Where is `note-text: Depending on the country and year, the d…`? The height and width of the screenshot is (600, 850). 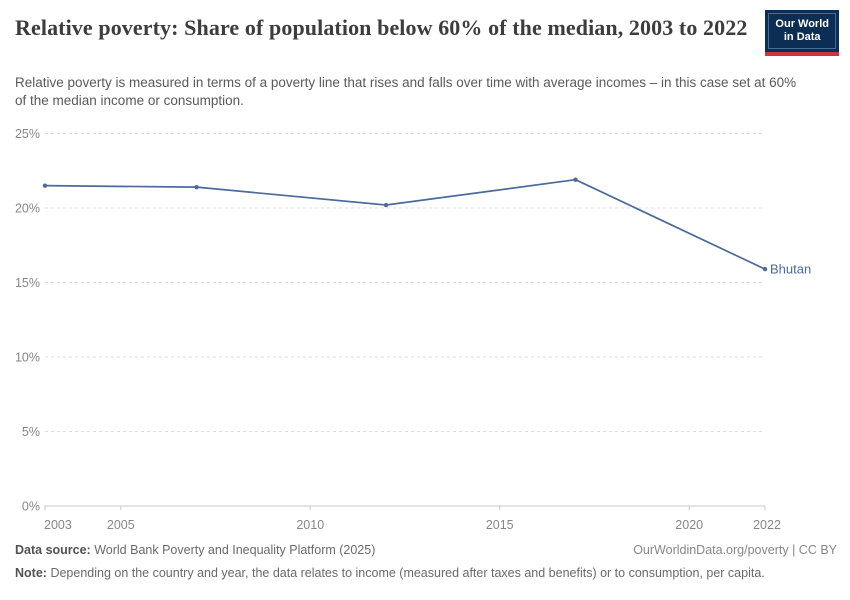 note-text: Depending on the country and year, the d… is located at coordinates (407, 573).